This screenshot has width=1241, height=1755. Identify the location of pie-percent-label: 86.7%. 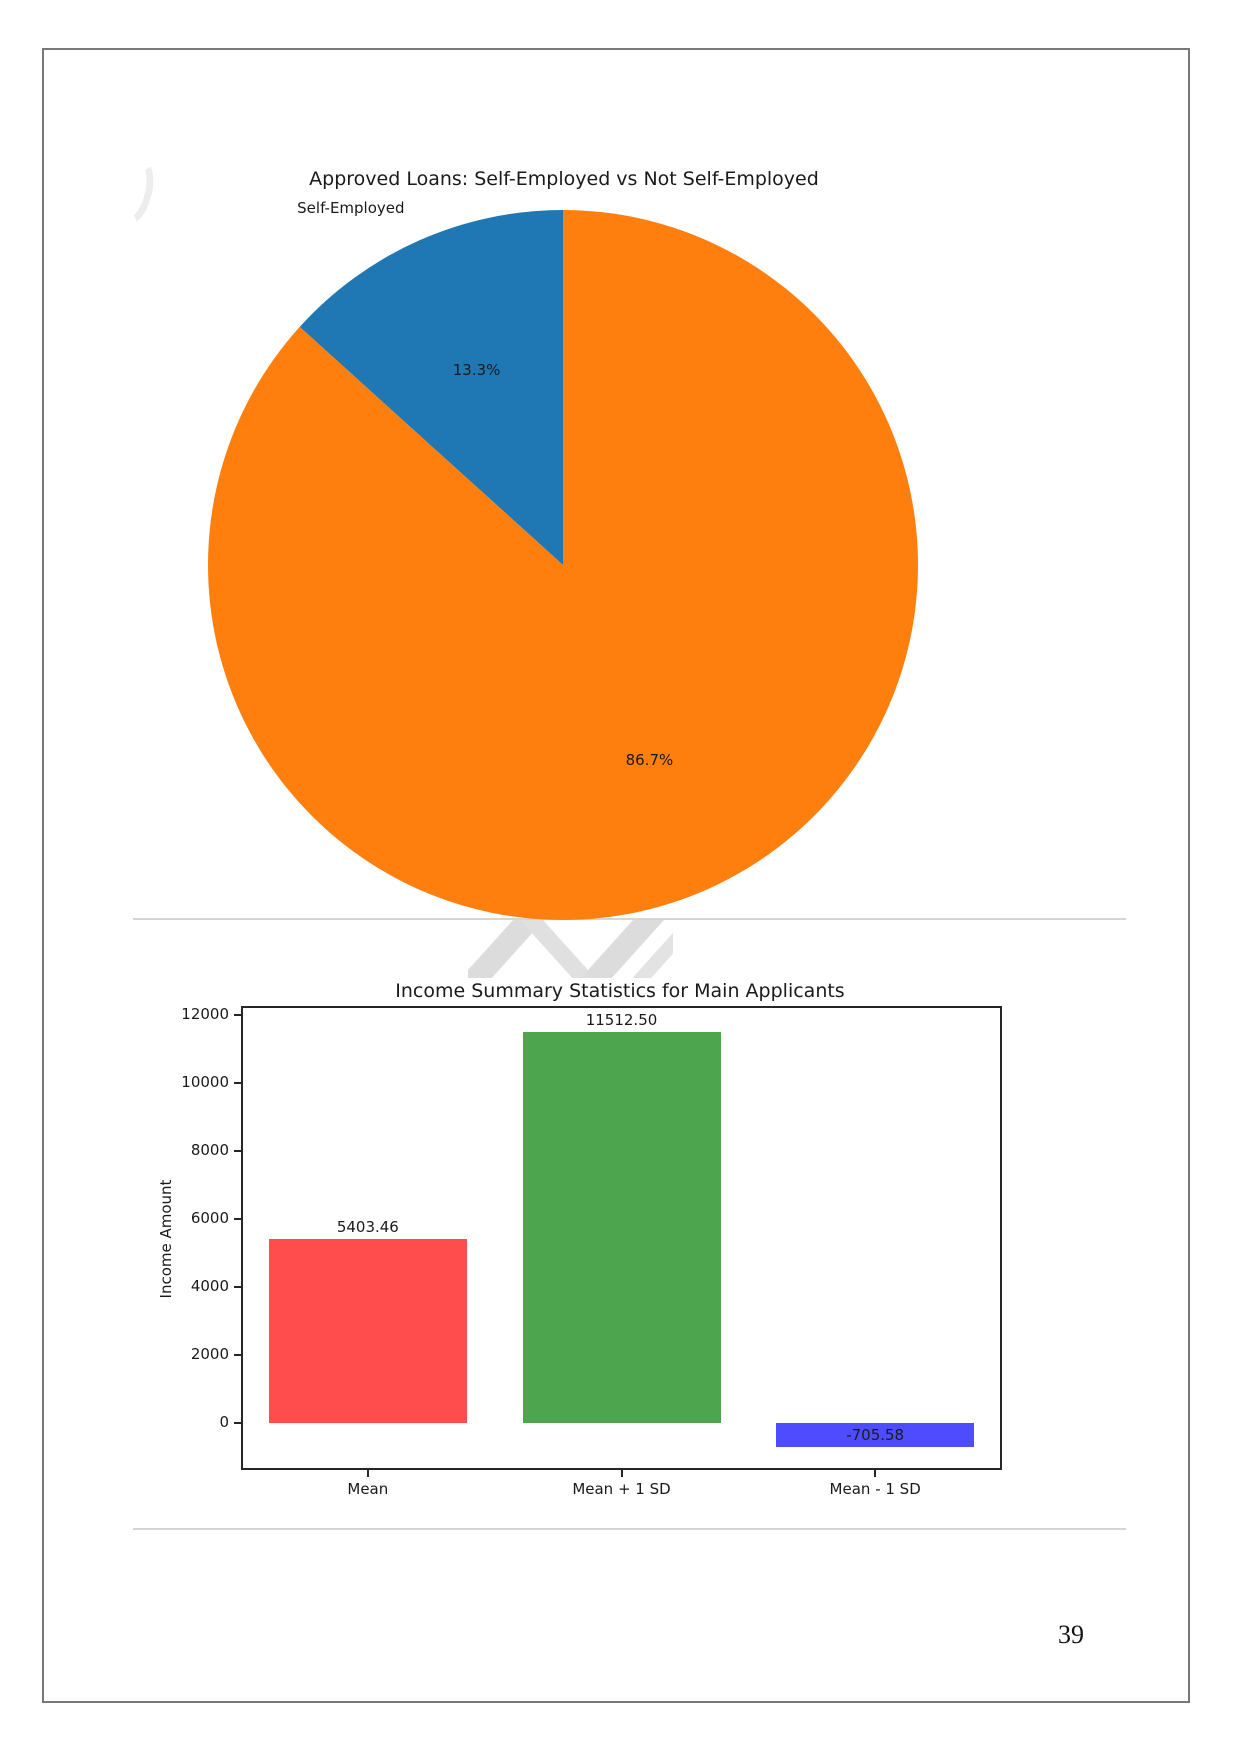
(649, 759).